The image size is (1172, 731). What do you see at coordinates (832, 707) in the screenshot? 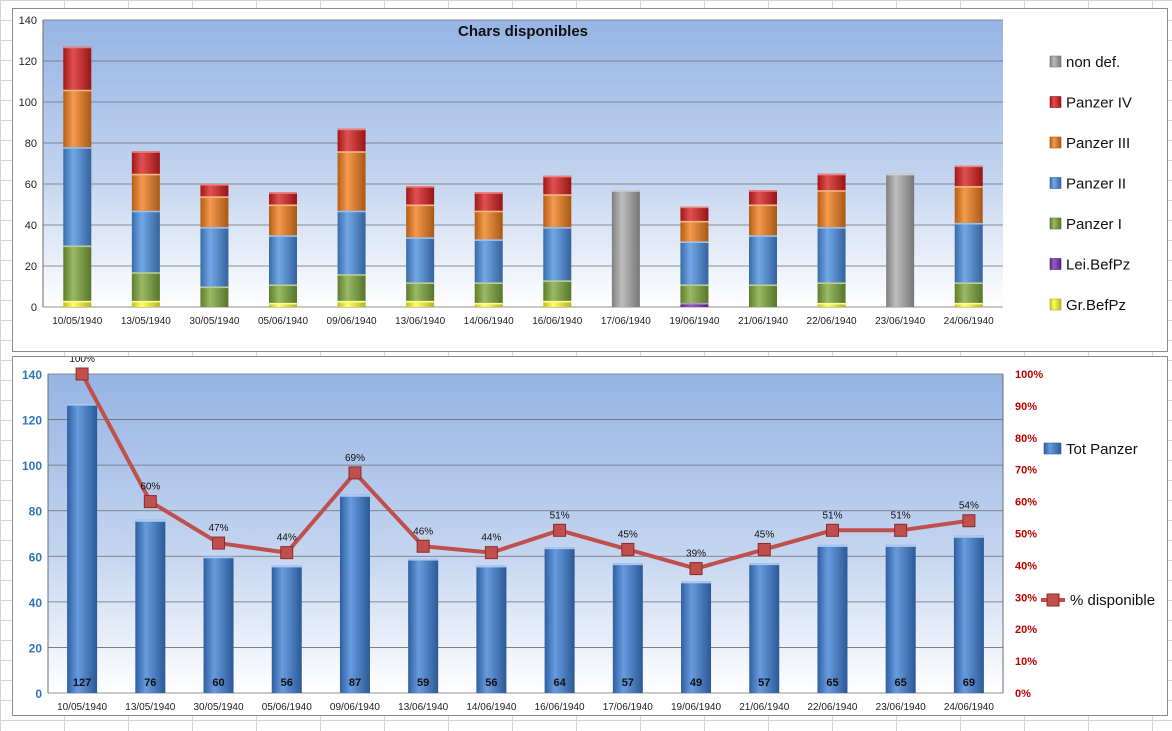
I see `x-tick-label-2: 22/06/1940` at bounding box center [832, 707].